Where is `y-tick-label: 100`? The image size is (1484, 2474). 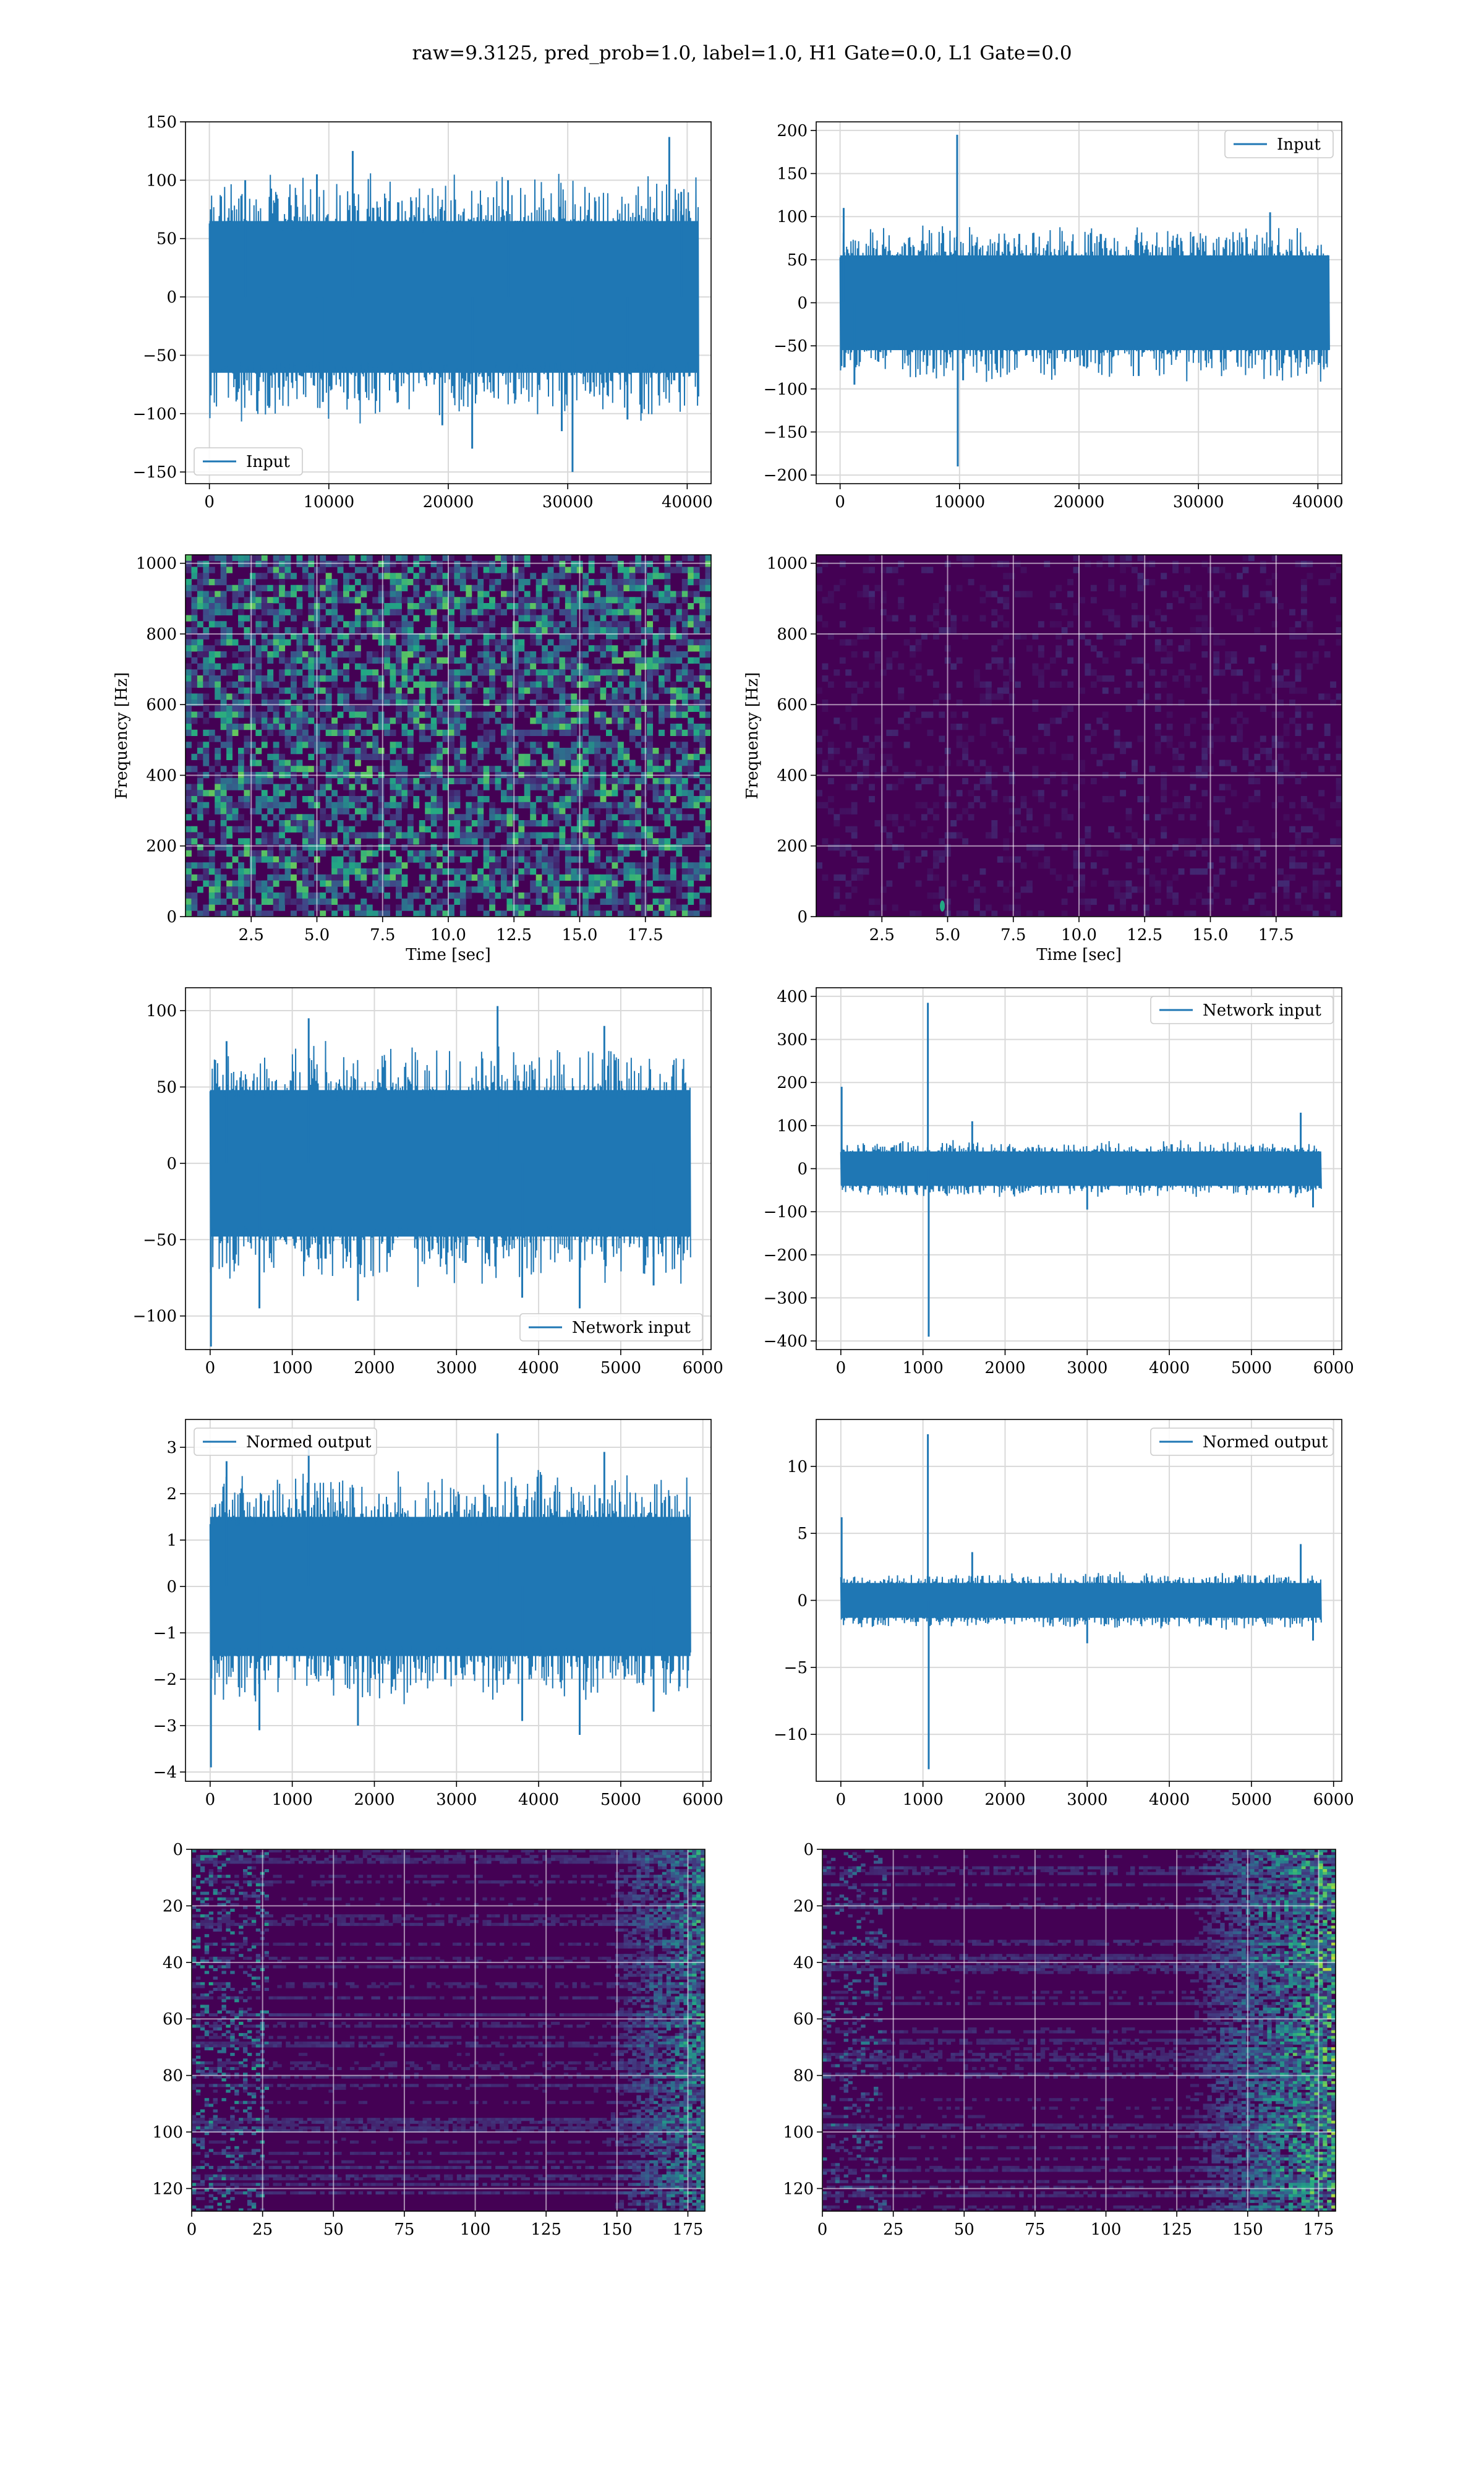 y-tick-label: 100 is located at coordinates (792, 217).